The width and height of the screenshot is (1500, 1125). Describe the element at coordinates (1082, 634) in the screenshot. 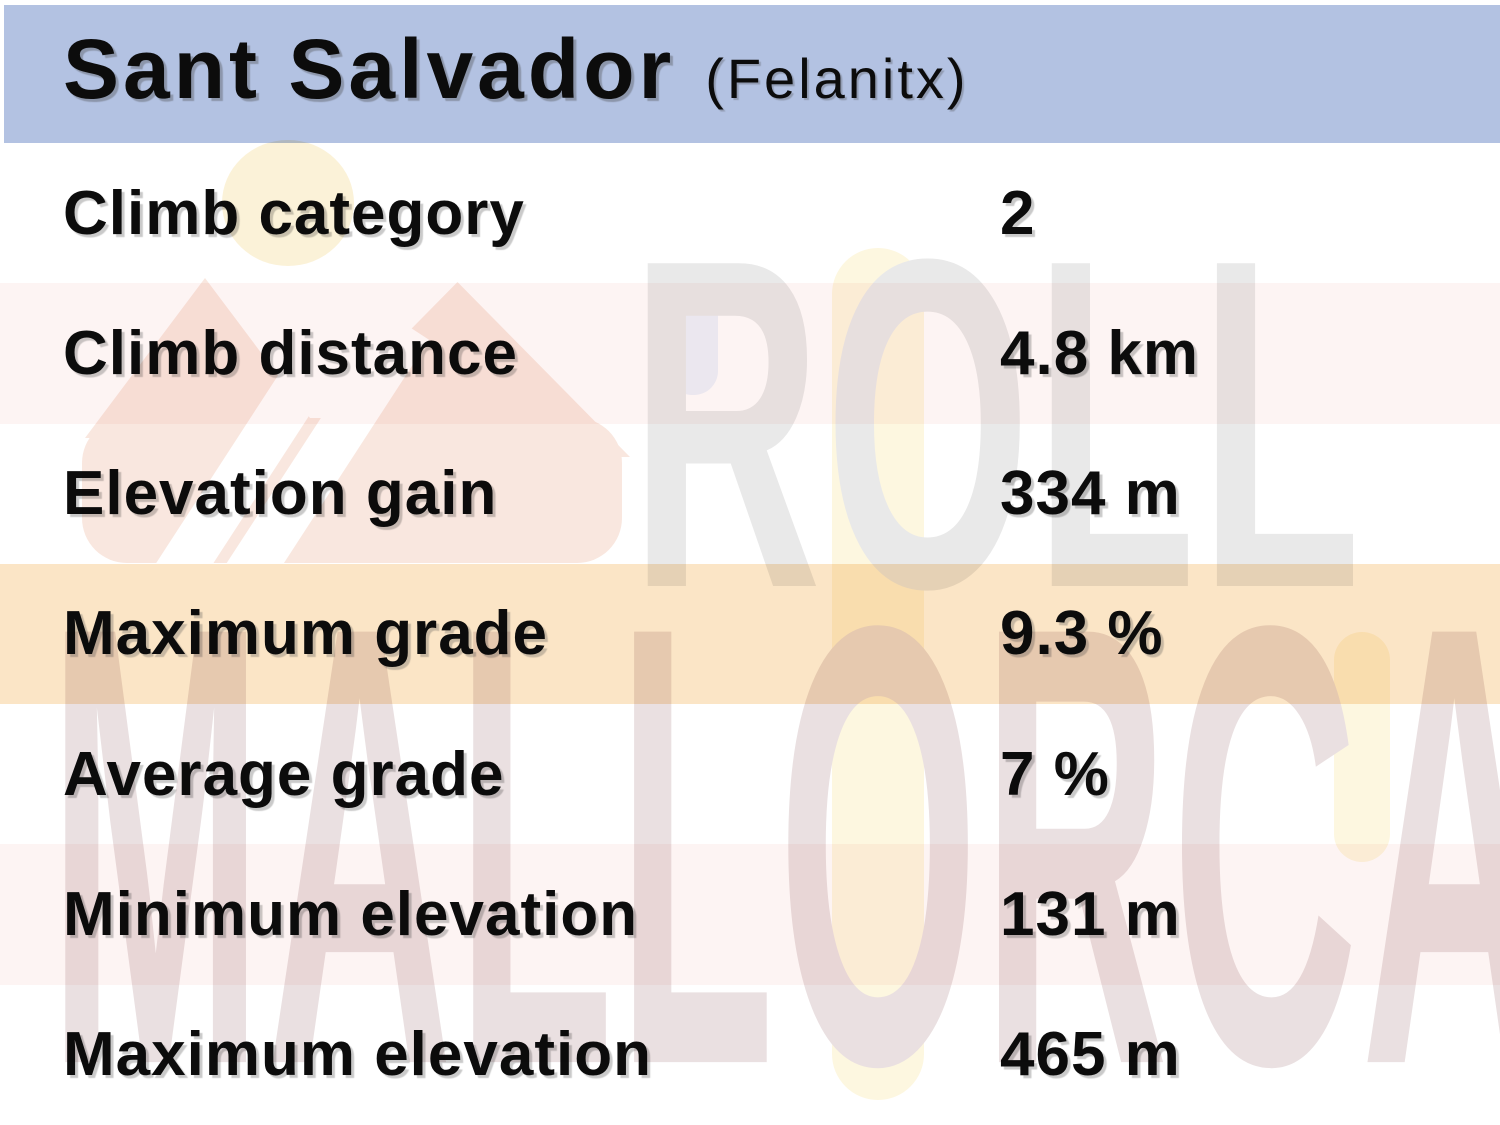

I see `row-value: 9.3 %` at that location.